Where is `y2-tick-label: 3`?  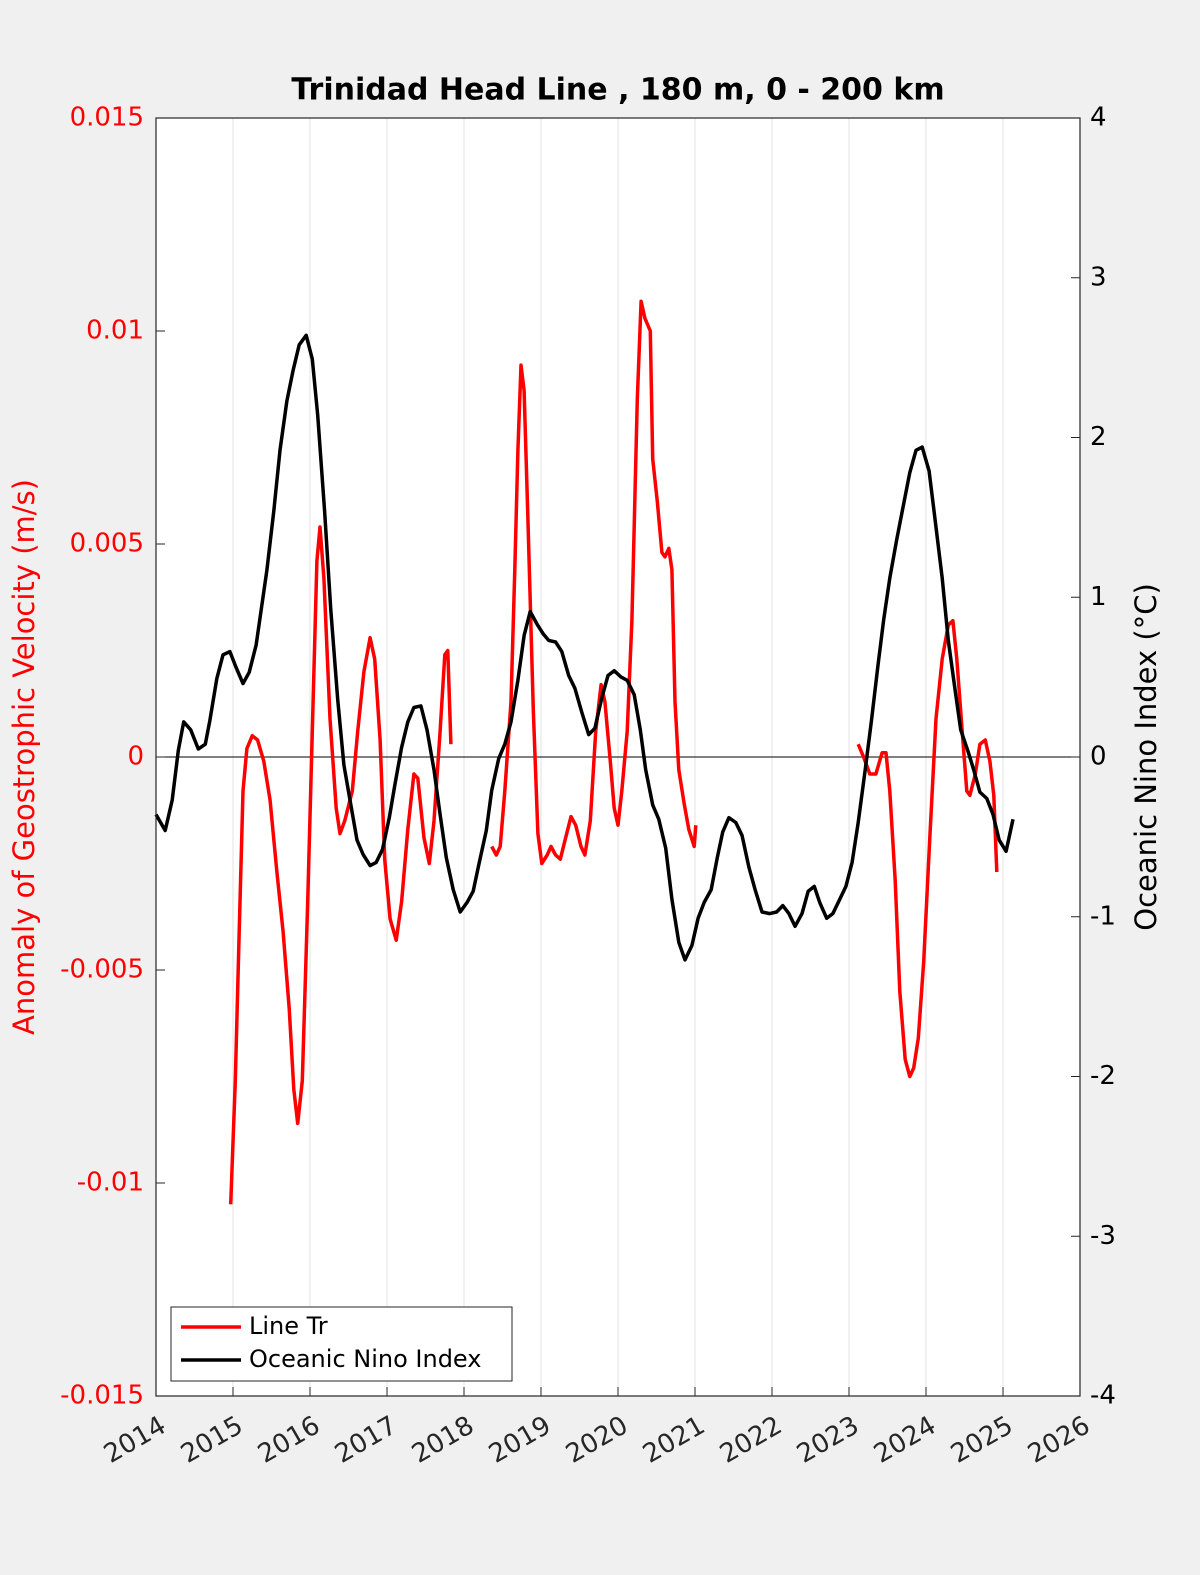
y2-tick-label: 3 is located at coordinates (1098, 277).